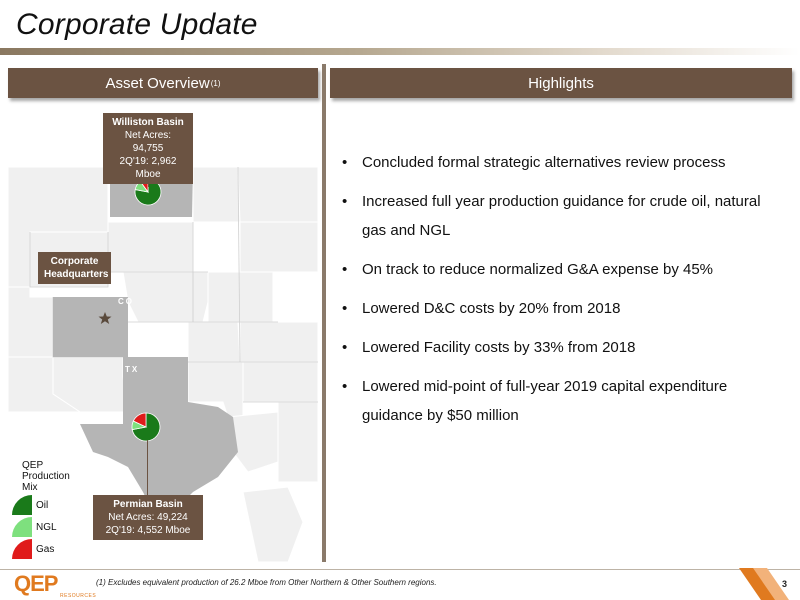 The image size is (800, 600). Describe the element at coordinates (126, 301) in the screenshot. I see `state-label-co: CO` at that location.